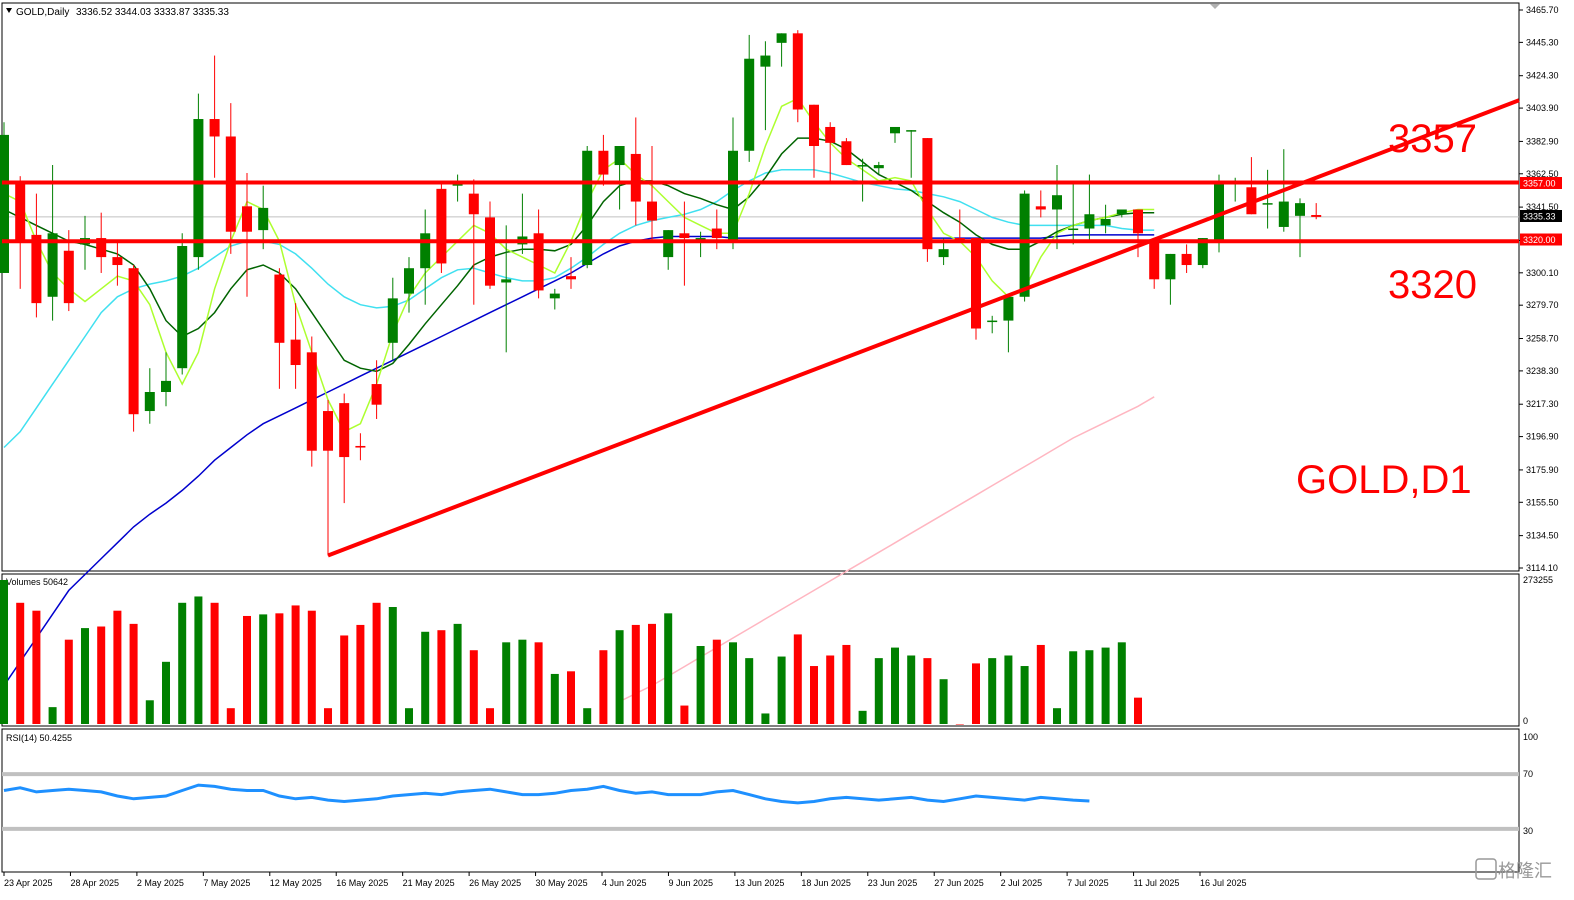 The height and width of the screenshot is (900, 1574). Describe the element at coordinates (42, 12) in the screenshot. I see `symbol-label: GOLD,Daily` at that location.